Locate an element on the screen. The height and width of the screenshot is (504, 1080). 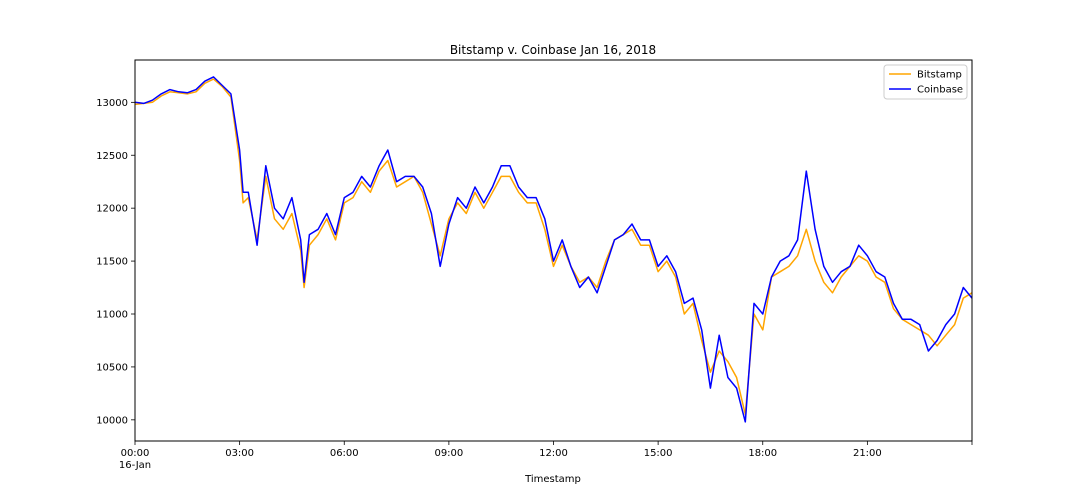
x-tick-label: 21:00 is located at coordinates (867, 453).